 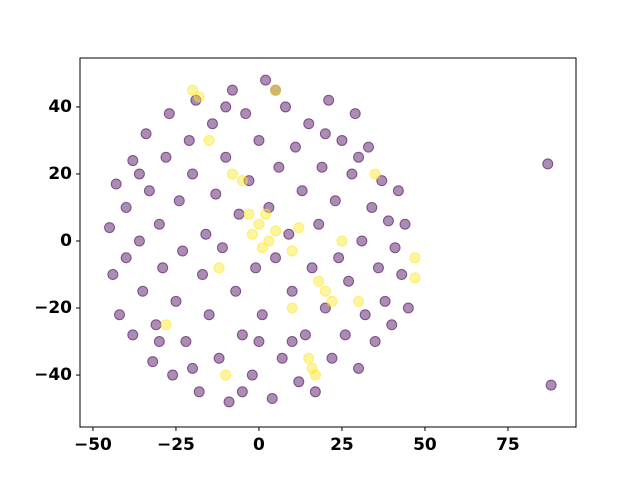 What do you see at coordinates (425, 445) in the screenshot?
I see `x-tick-label: 50` at bounding box center [425, 445].